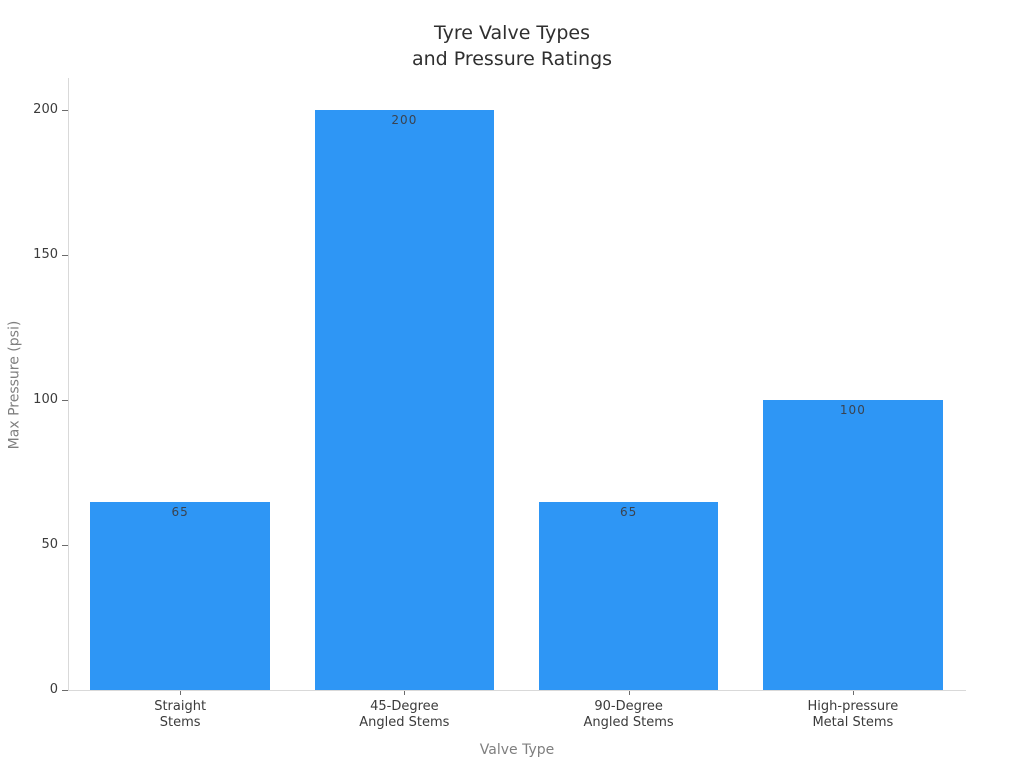 Image resolution: width=1024 pixels, height=768 pixels. What do you see at coordinates (512, 59) in the screenshot?
I see `chart-title-line-2: and Pressure Ratings` at bounding box center [512, 59].